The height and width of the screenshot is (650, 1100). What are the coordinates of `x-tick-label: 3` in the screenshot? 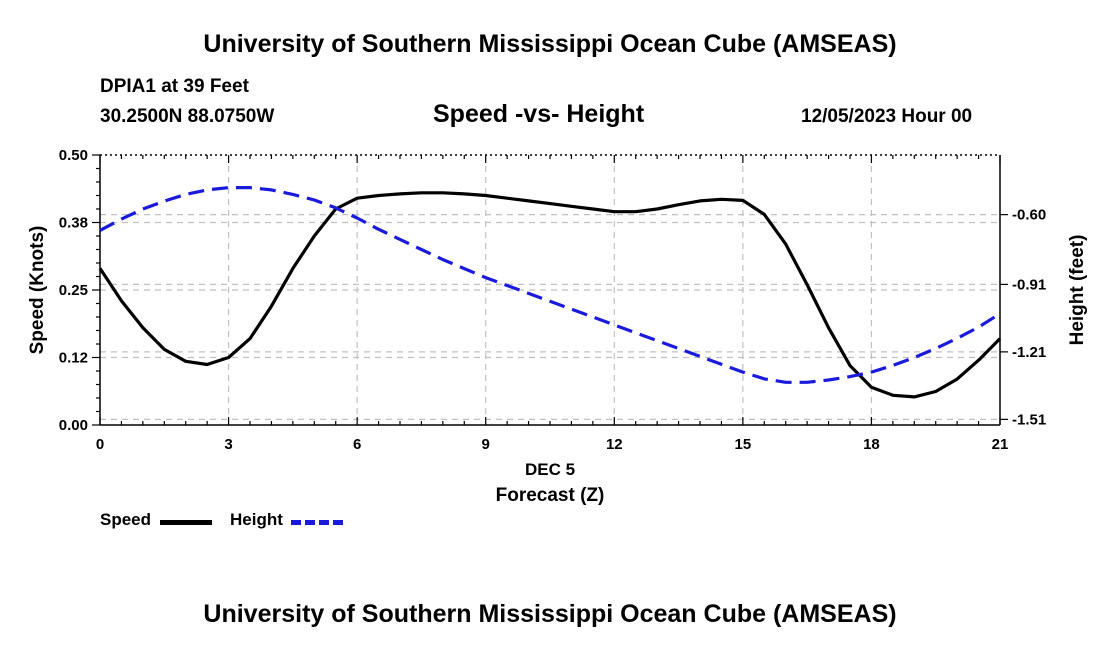 It's located at (228, 444).